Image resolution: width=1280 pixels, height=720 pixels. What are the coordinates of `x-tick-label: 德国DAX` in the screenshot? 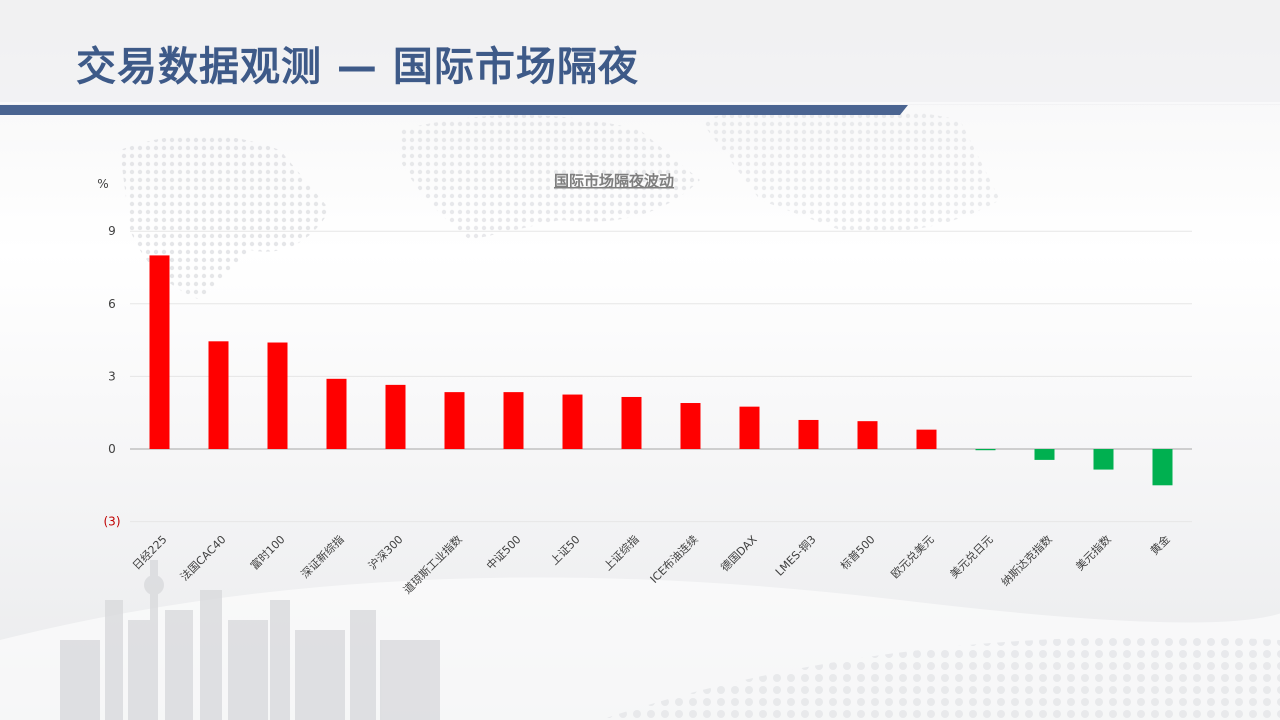 It's located at (739, 553).